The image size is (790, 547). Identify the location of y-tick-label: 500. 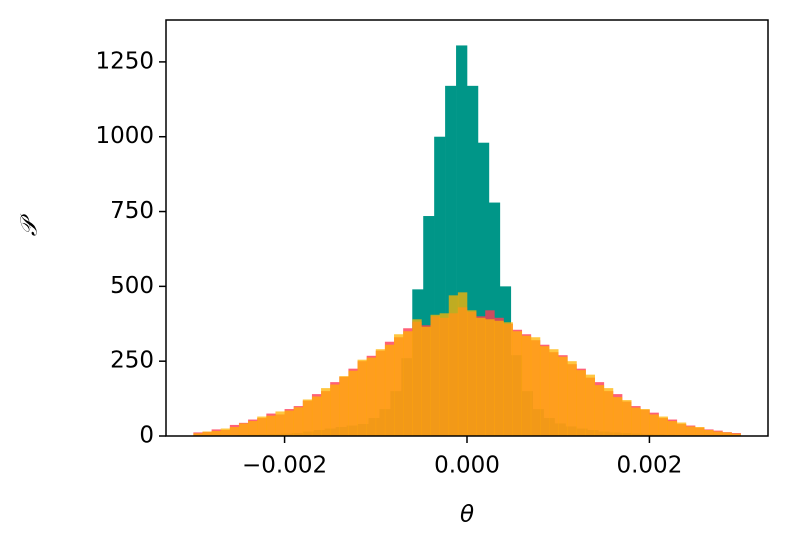
(132, 286).